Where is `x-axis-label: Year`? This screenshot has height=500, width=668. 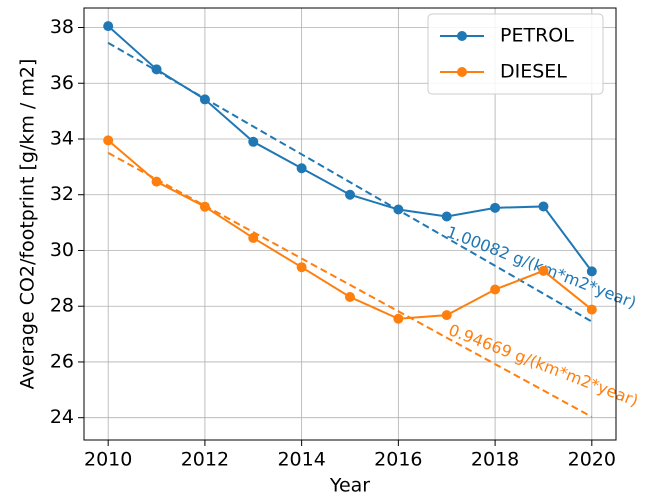 x-axis-label: Year is located at coordinates (349, 486).